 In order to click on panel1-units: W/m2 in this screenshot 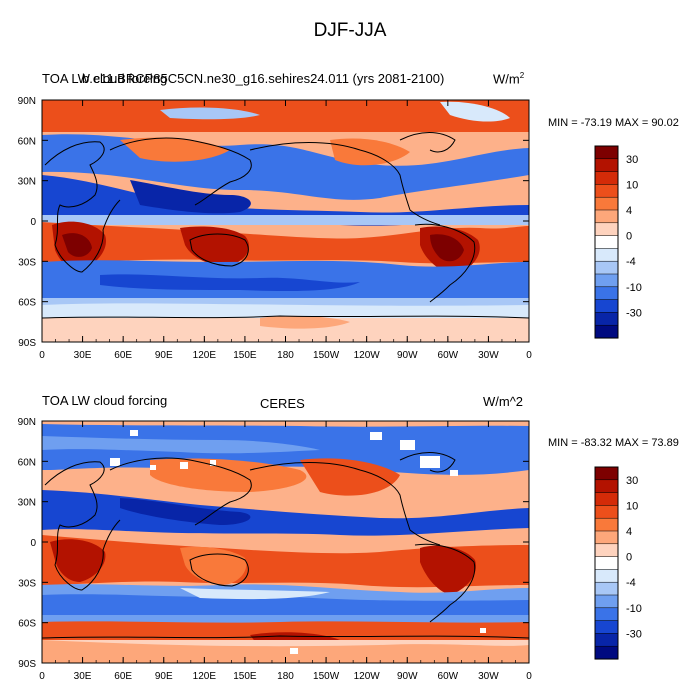, I will do `click(509, 79)`.